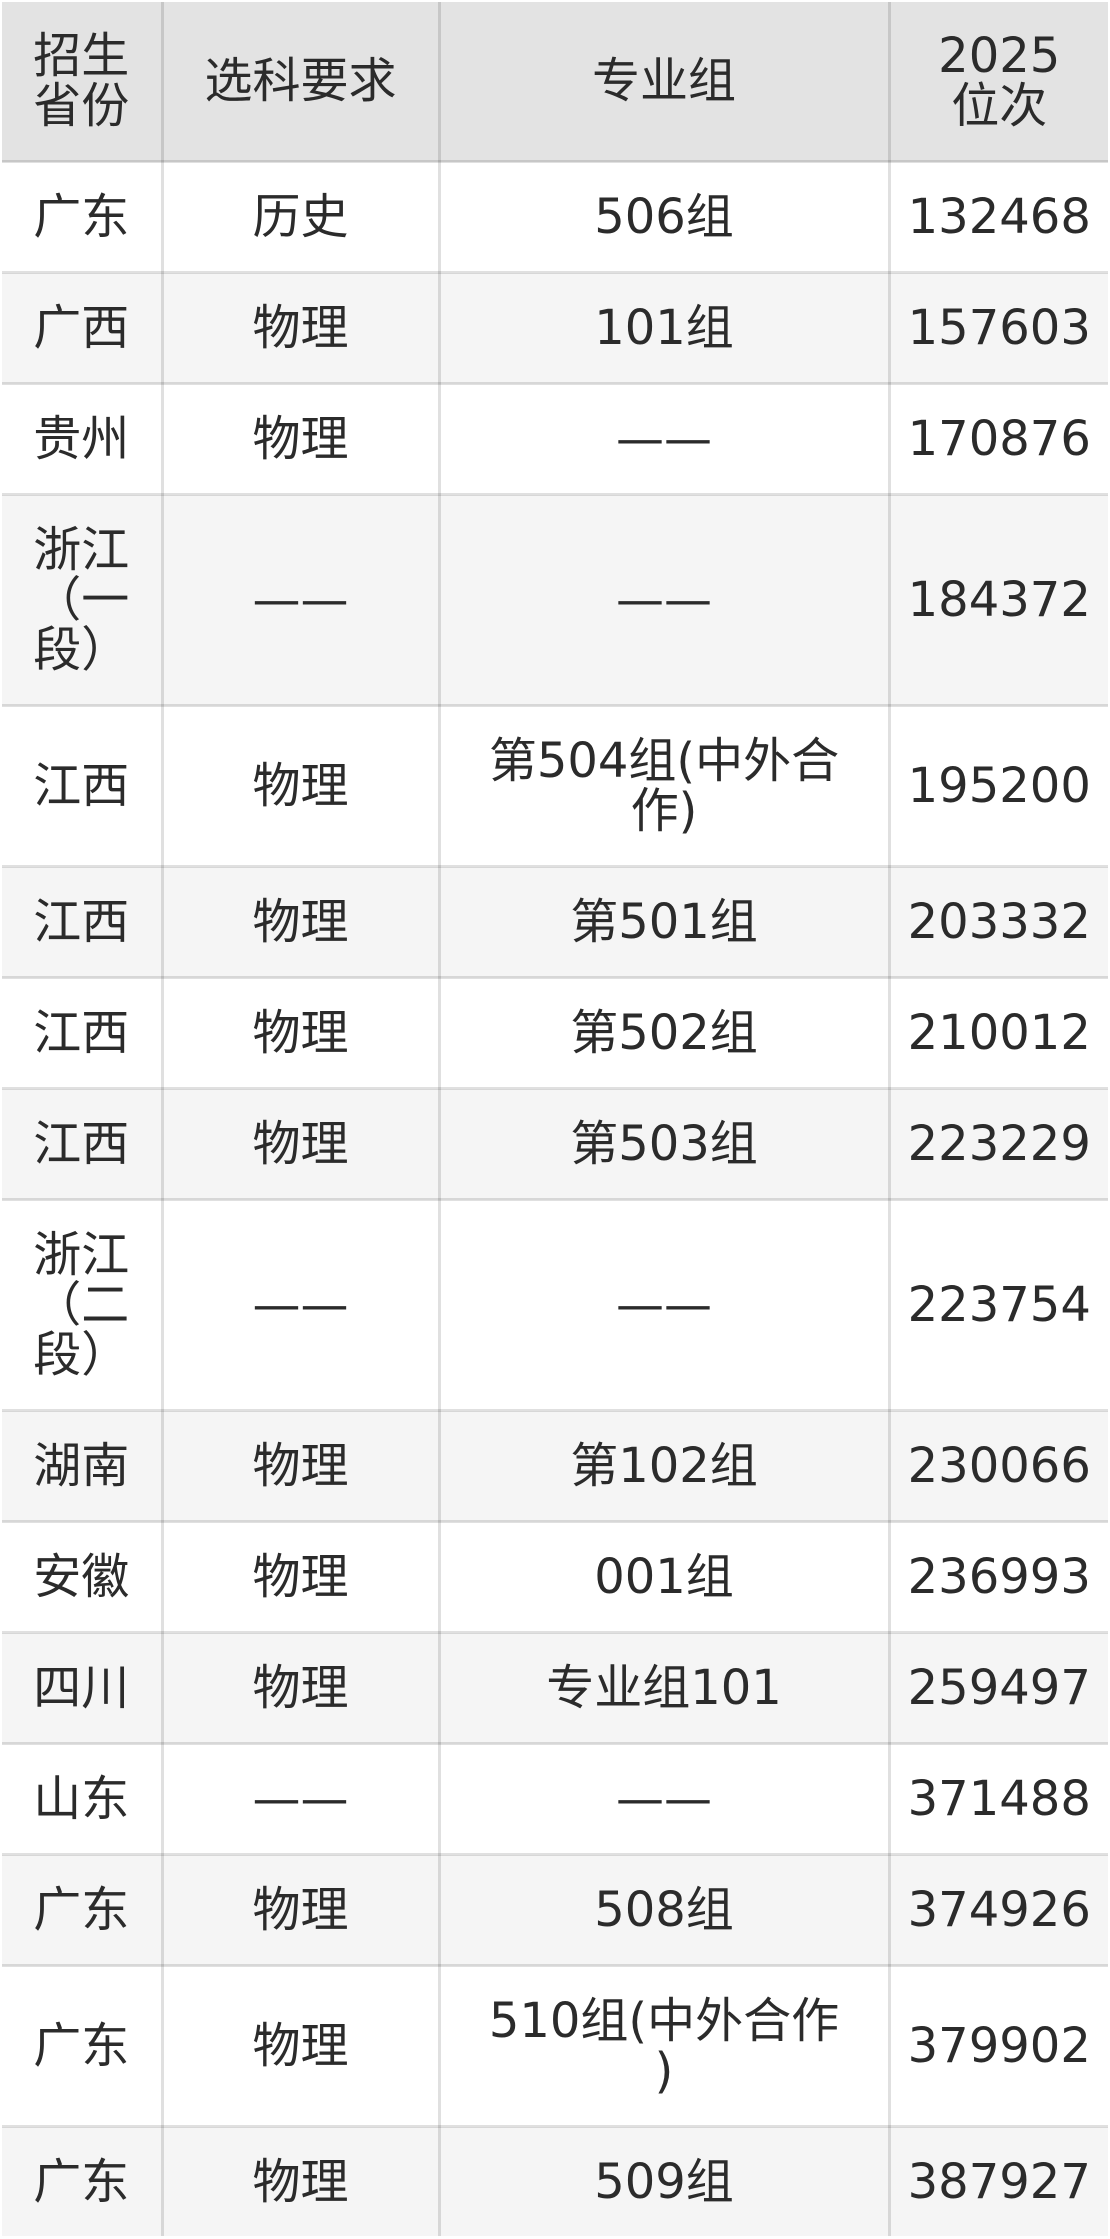 This screenshot has width=1110, height=2239. I want to click on table-row: 广东 物理 510组(中外合作 ) 379902, so click(555, 2046).